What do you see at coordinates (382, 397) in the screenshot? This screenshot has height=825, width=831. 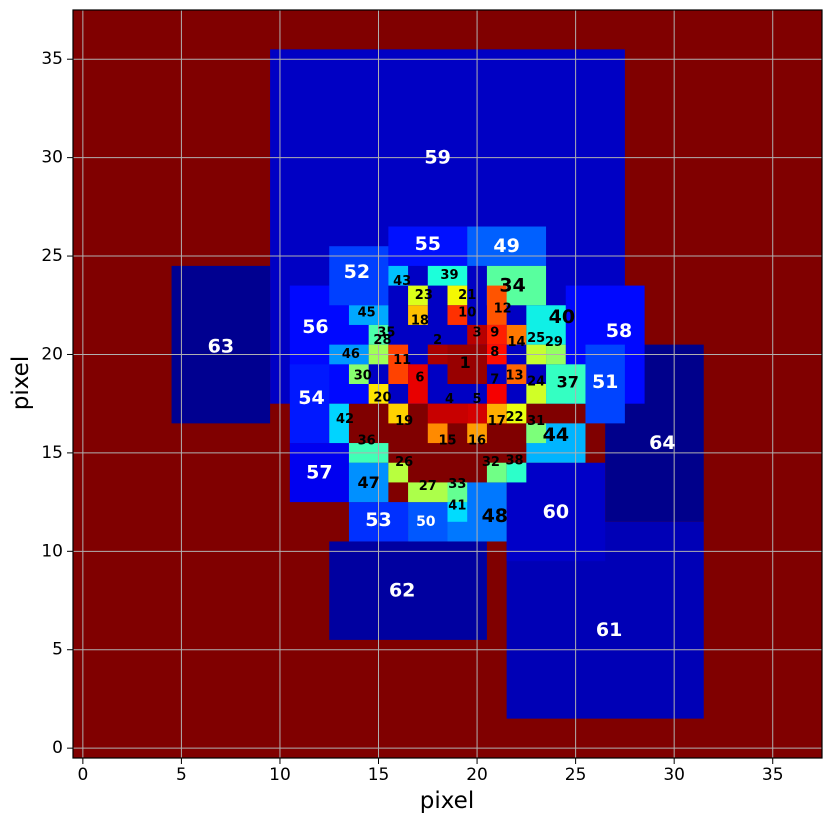 I see `bin-label-20: 20` at bounding box center [382, 397].